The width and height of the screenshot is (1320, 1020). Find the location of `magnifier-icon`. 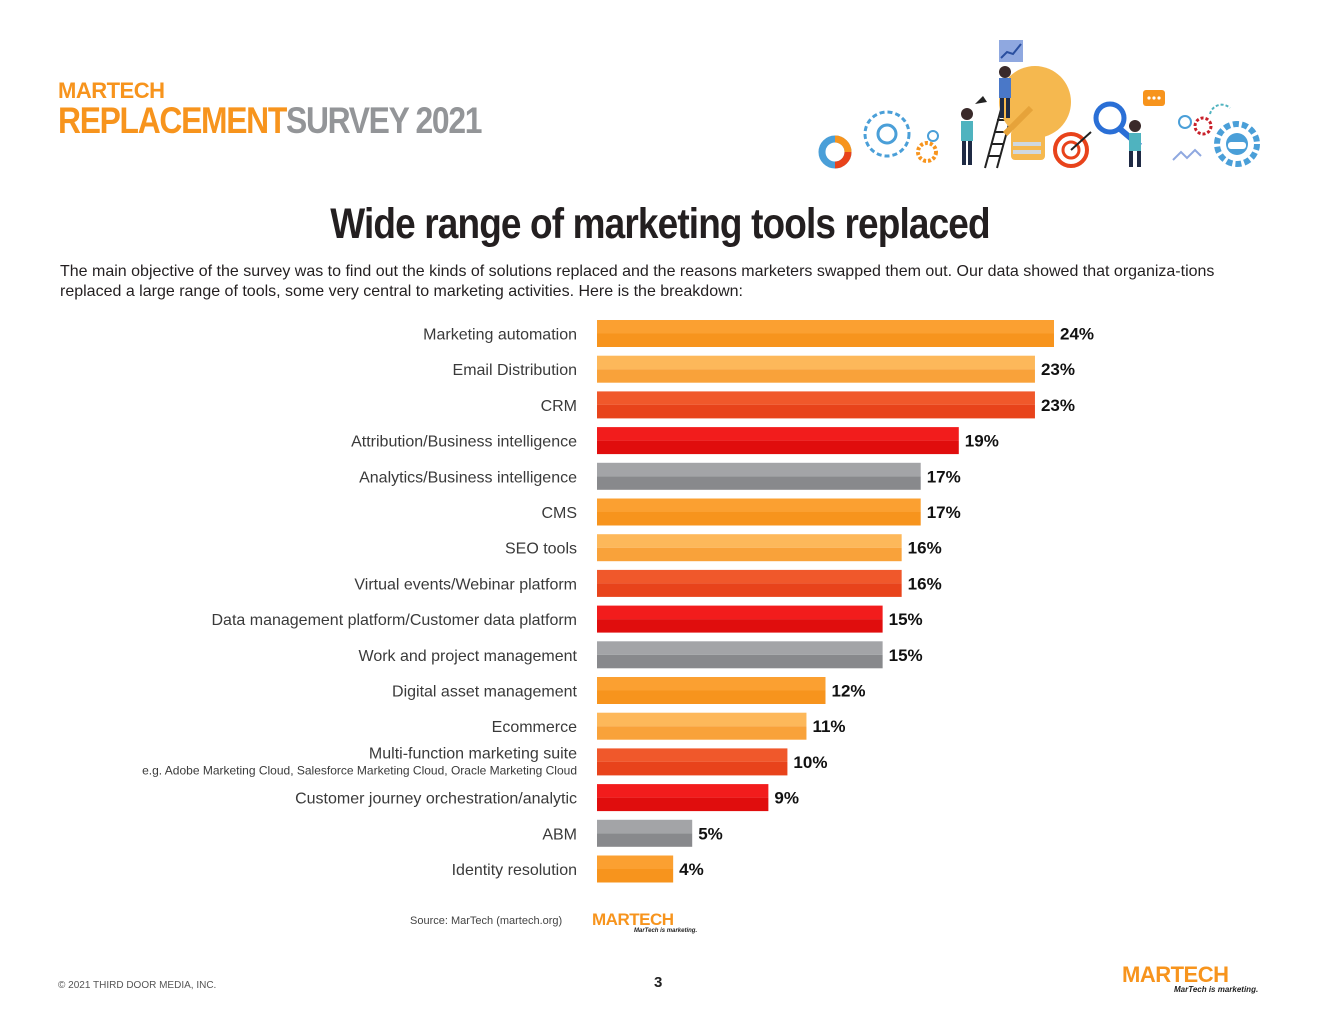

magnifier-icon is located at coordinates (1117, 134).